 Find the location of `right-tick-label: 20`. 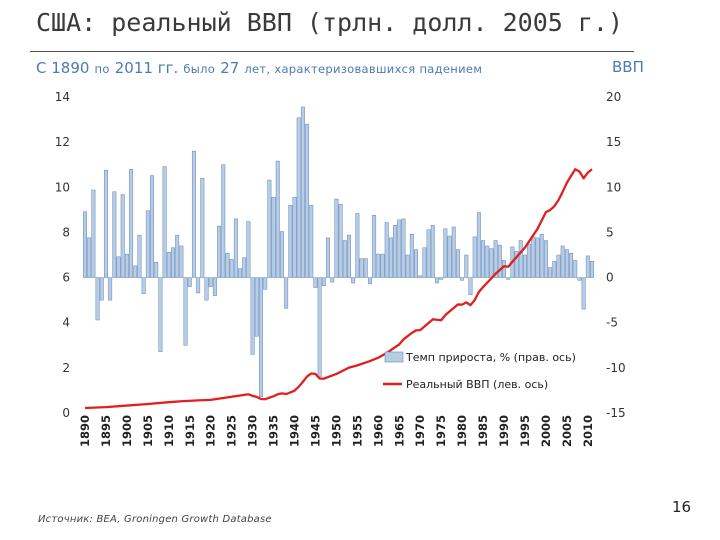

right-tick-label: 20 is located at coordinates (613, 97).